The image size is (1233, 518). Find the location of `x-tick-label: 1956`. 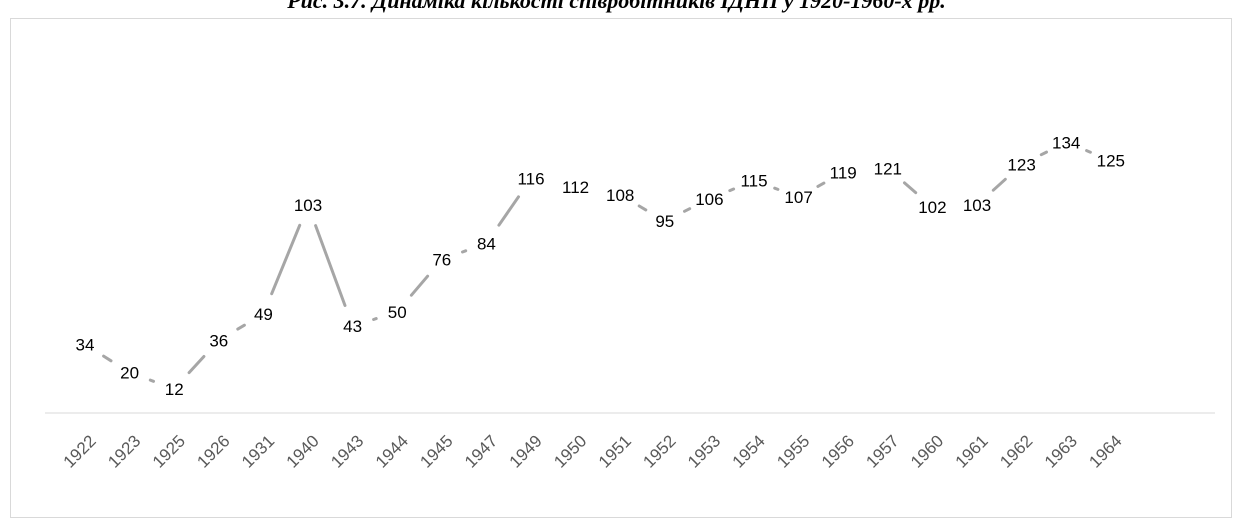

x-tick-label: 1956 is located at coordinates (838, 451).